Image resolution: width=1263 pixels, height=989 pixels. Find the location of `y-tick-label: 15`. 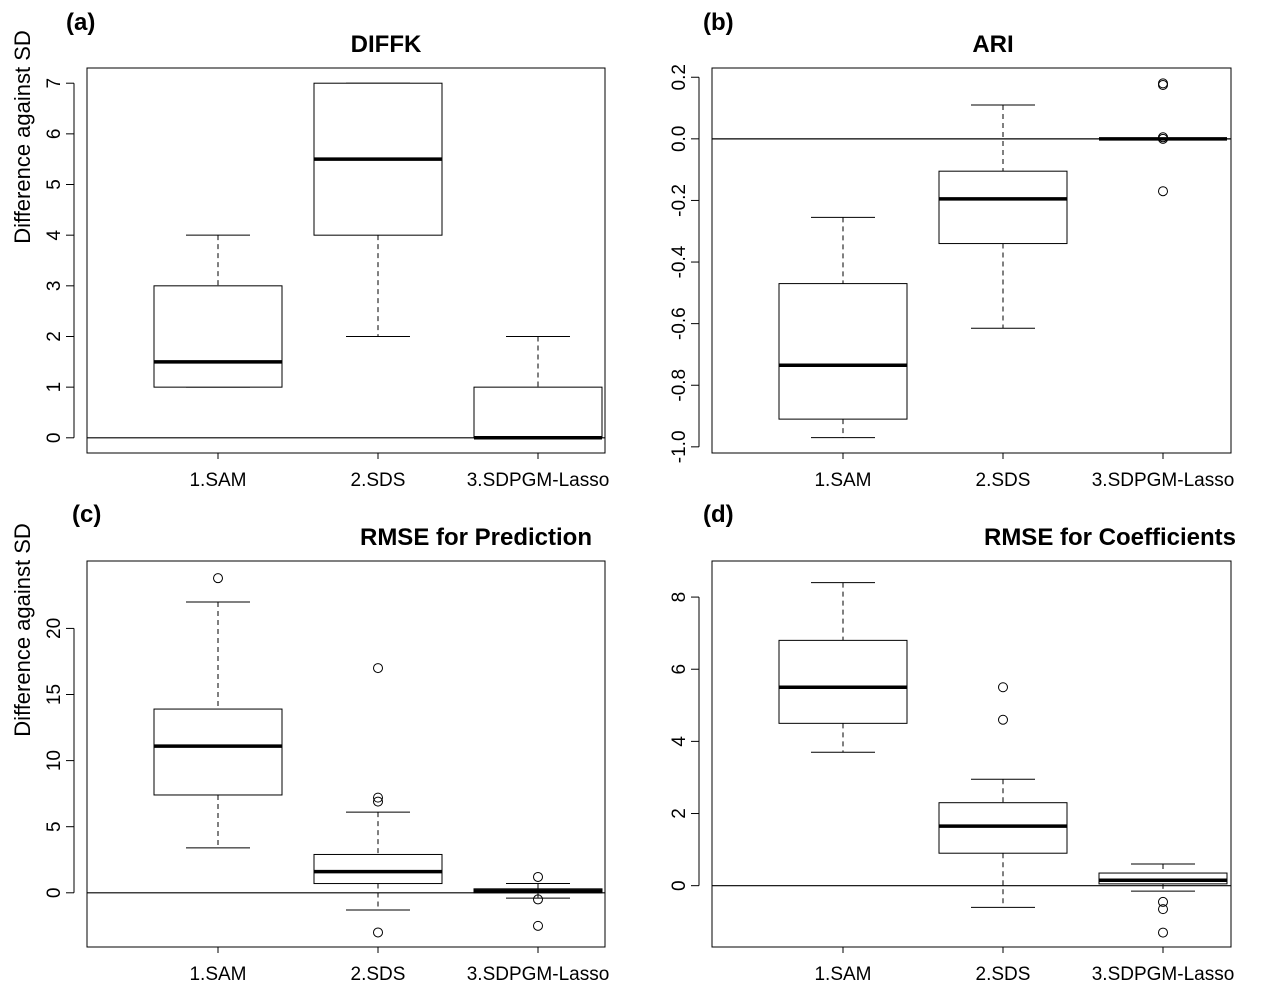

y-tick-label: 15 is located at coordinates (54, 694).